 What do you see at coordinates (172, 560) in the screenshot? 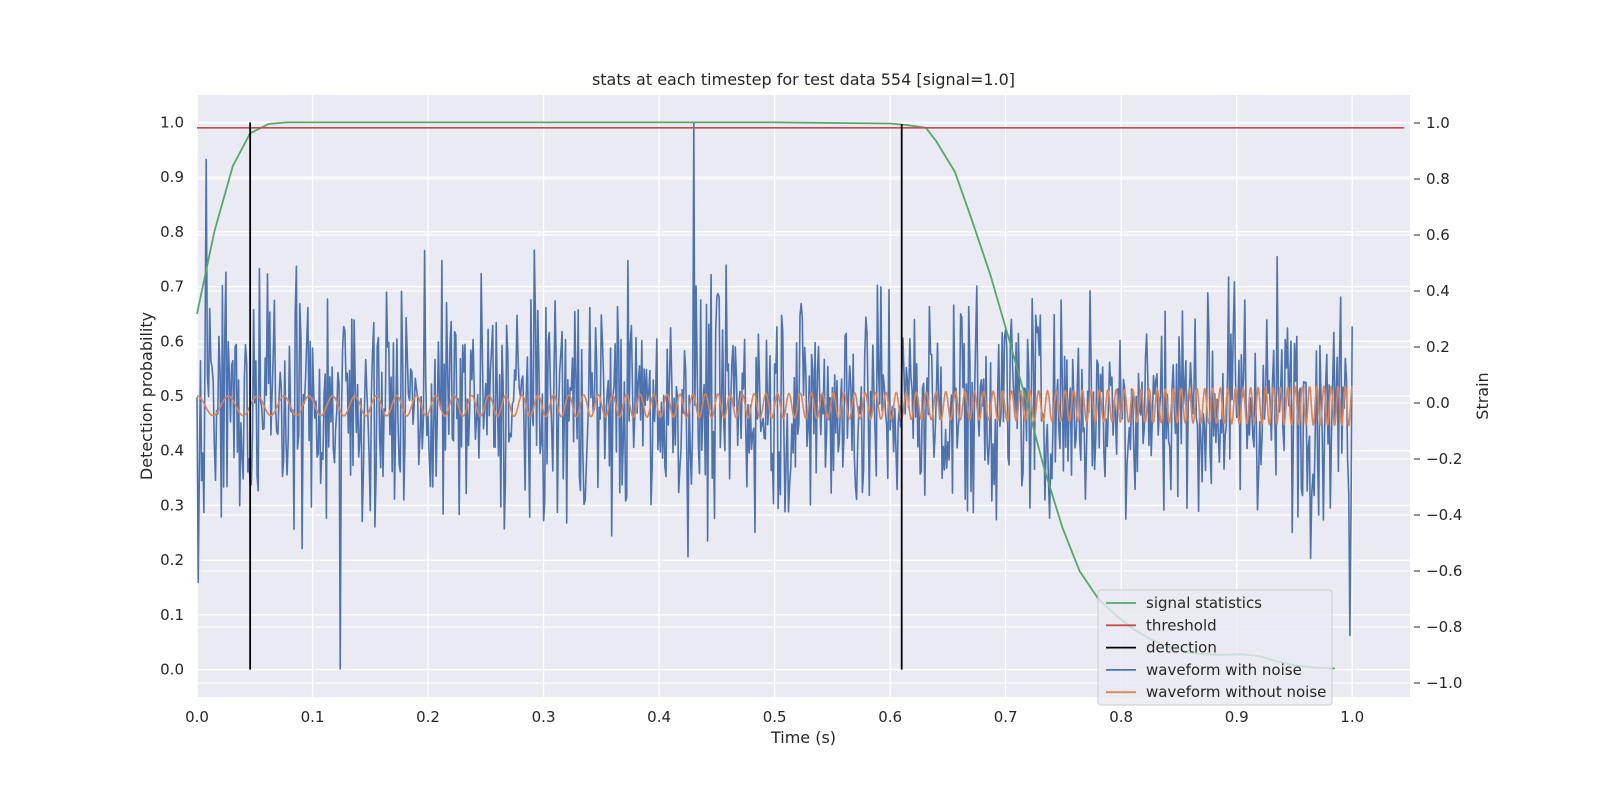
I see `y-left-tick-label: 0.2` at bounding box center [172, 560].